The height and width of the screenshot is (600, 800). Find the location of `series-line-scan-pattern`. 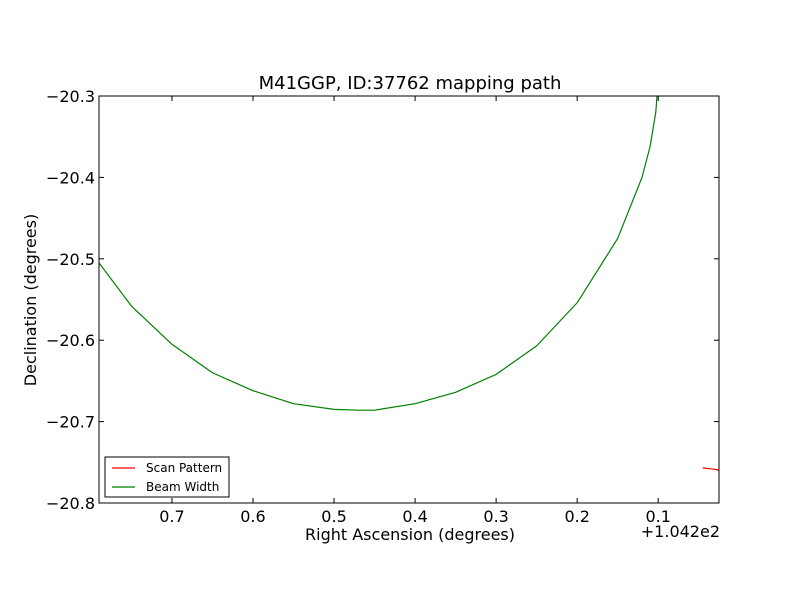

series-line-scan-pattern is located at coordinates (710, 469).